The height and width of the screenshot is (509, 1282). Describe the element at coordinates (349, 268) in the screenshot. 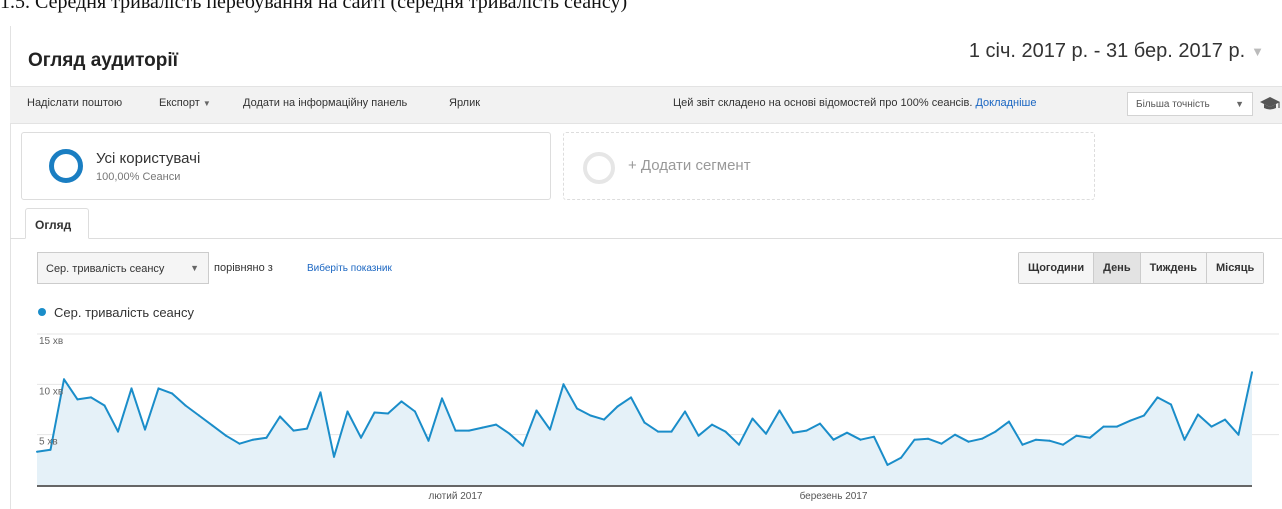

I see `choose-metric-link: Виберіть показник` at that location.